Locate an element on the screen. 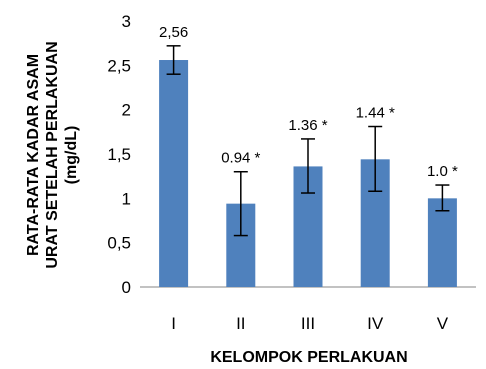  data-label: 0.94 * is located at coordinates (240, 158).